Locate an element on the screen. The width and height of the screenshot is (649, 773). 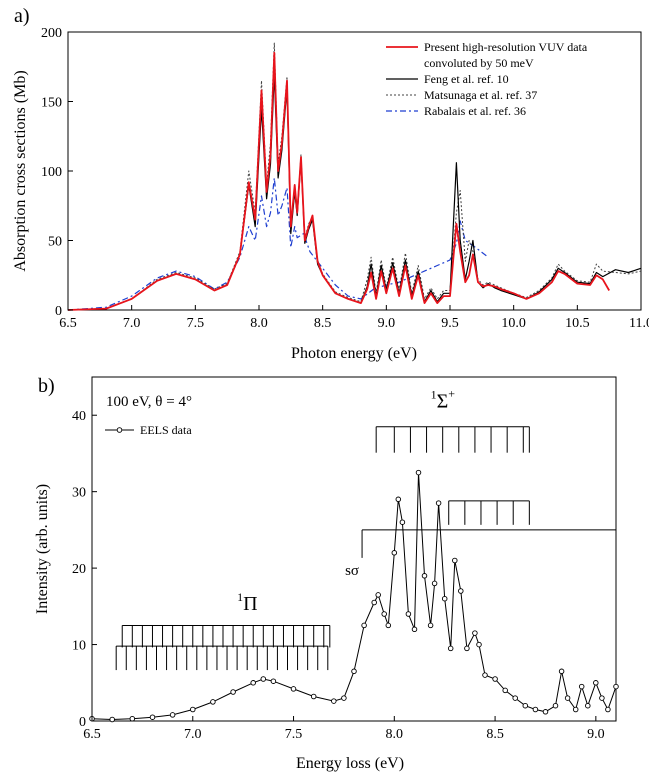
panel-a-ytick-label: 100 is located at coordinates (51, 172).